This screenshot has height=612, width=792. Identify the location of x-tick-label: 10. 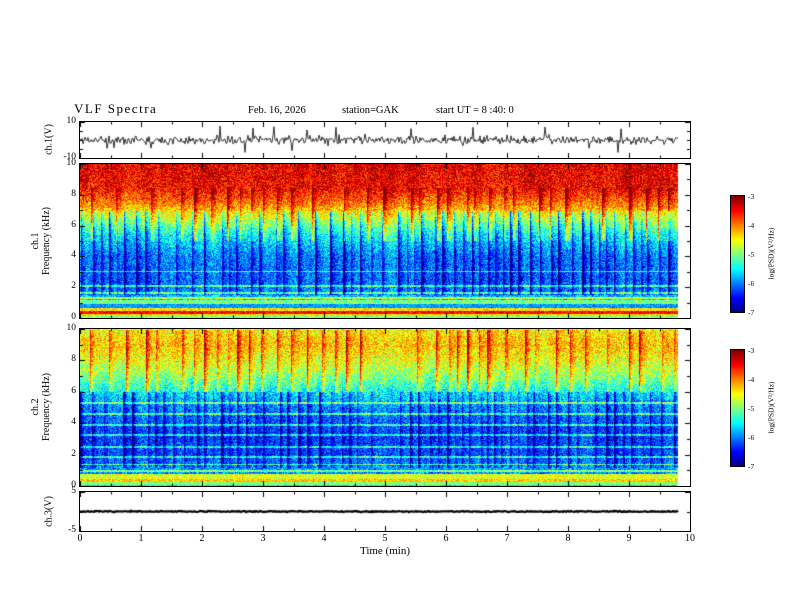
(690, 538).